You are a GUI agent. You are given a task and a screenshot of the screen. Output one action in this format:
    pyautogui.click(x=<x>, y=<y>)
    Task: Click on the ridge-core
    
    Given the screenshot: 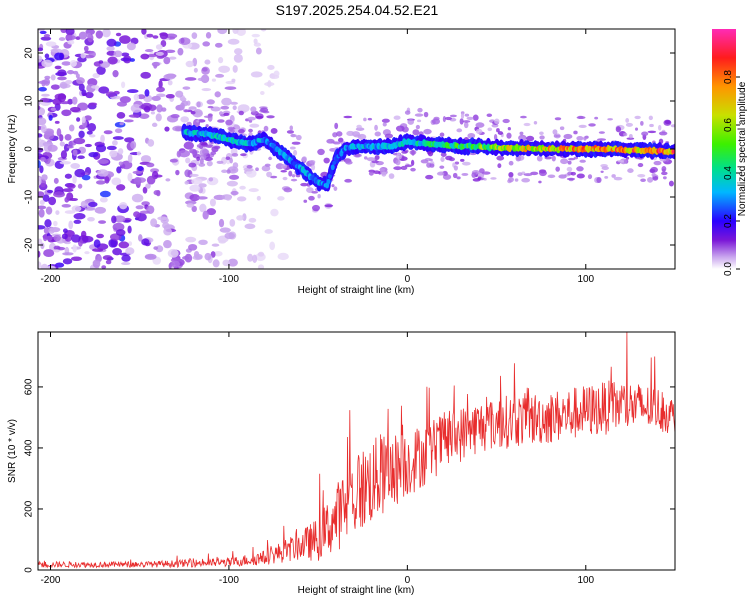 What is the action you would take?
    pyautogui.click(x=334, y=163)
    